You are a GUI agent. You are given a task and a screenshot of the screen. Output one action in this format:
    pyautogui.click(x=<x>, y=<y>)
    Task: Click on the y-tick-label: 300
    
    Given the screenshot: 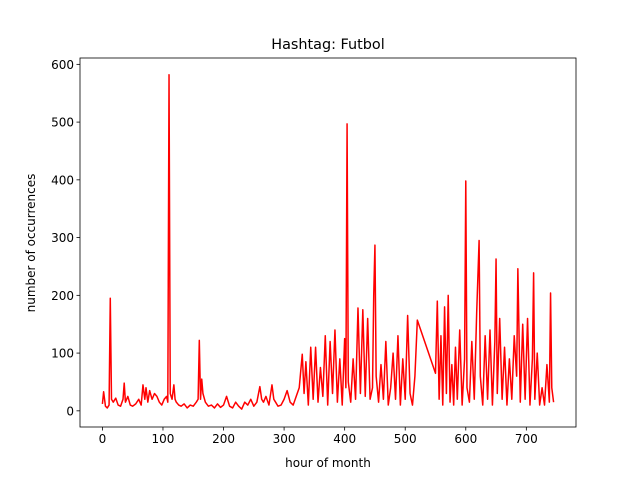 What is the action you would take?
    pyautogui.click(x=62, y=238)
    